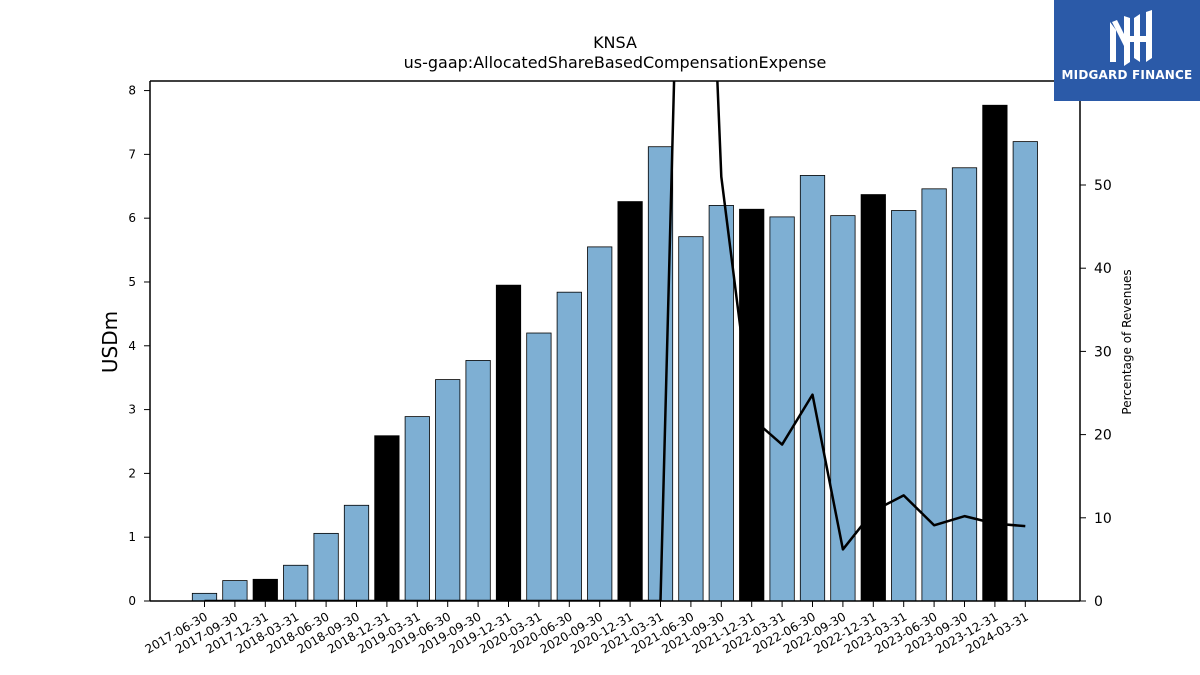  Describe the element at coordinates (132, 346) in the screenshot. I see `y-tick-label: 4` at that location.